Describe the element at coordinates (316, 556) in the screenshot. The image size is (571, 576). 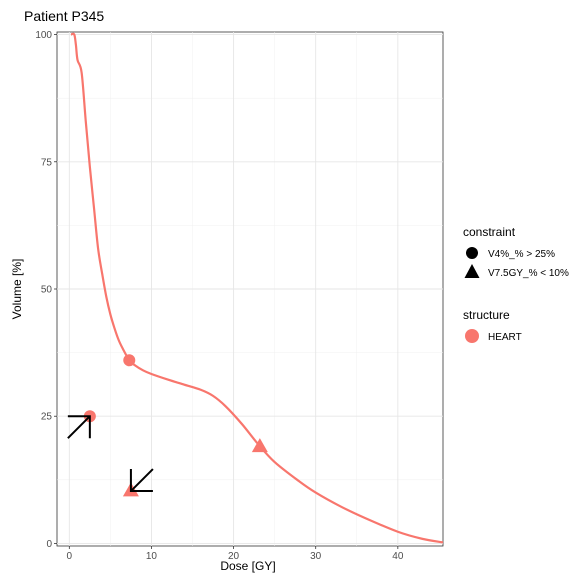
I see `x-tick-label: 30` at that location.